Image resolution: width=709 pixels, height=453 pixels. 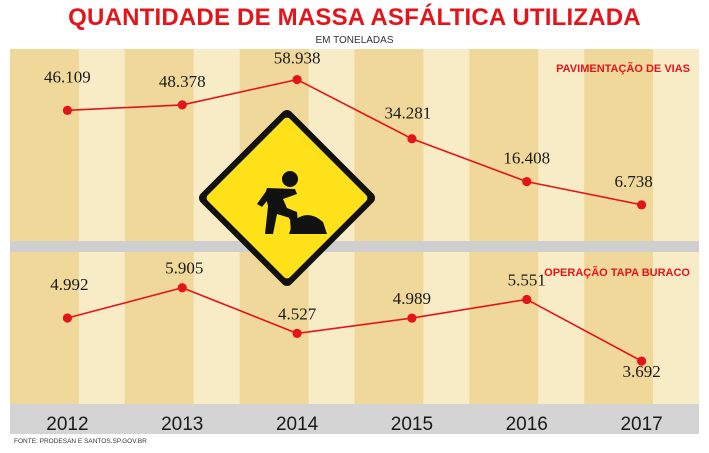 I want to click on data-label: 48.378, so click(x=182, y=81).